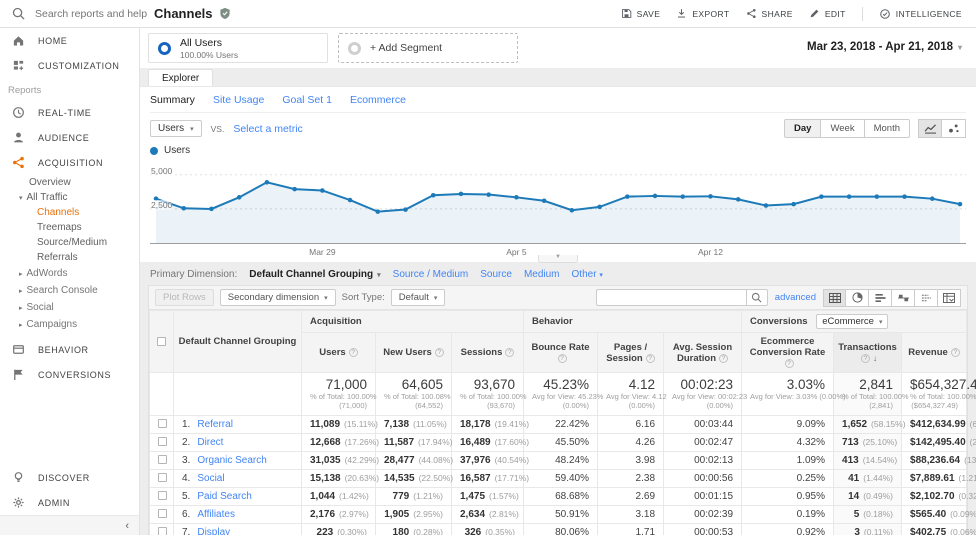 This screenshot has width=976, height=535. Describe the element at coordinates (277, 297) in the screenshot. I see `secondary-dimension-button: Secondary dimension ▾` at that location.